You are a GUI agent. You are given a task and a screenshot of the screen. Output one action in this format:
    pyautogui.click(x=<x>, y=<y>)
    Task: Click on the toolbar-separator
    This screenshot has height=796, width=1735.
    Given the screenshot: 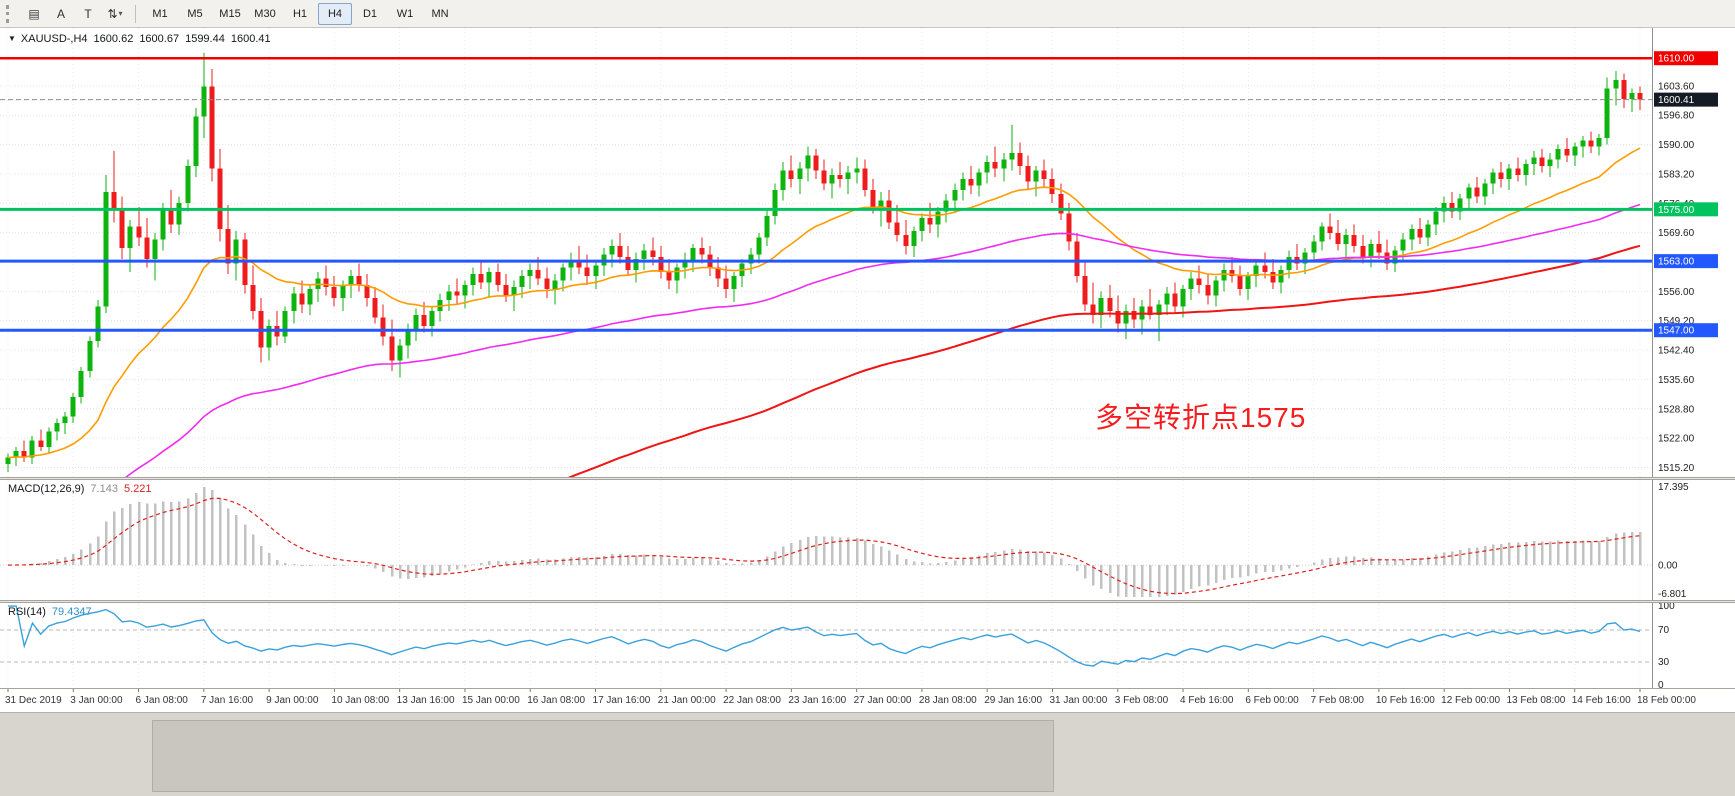 What is the action you would take?
    pyautogui.click(x=135, y=13)
    